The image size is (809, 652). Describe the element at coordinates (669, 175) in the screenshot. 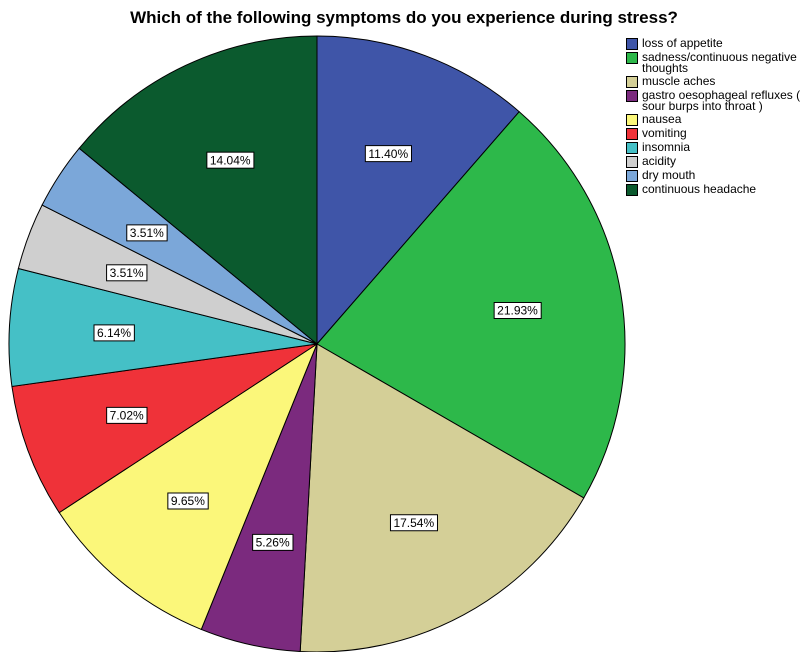

I see `legend-label: dry mouth` at that location.